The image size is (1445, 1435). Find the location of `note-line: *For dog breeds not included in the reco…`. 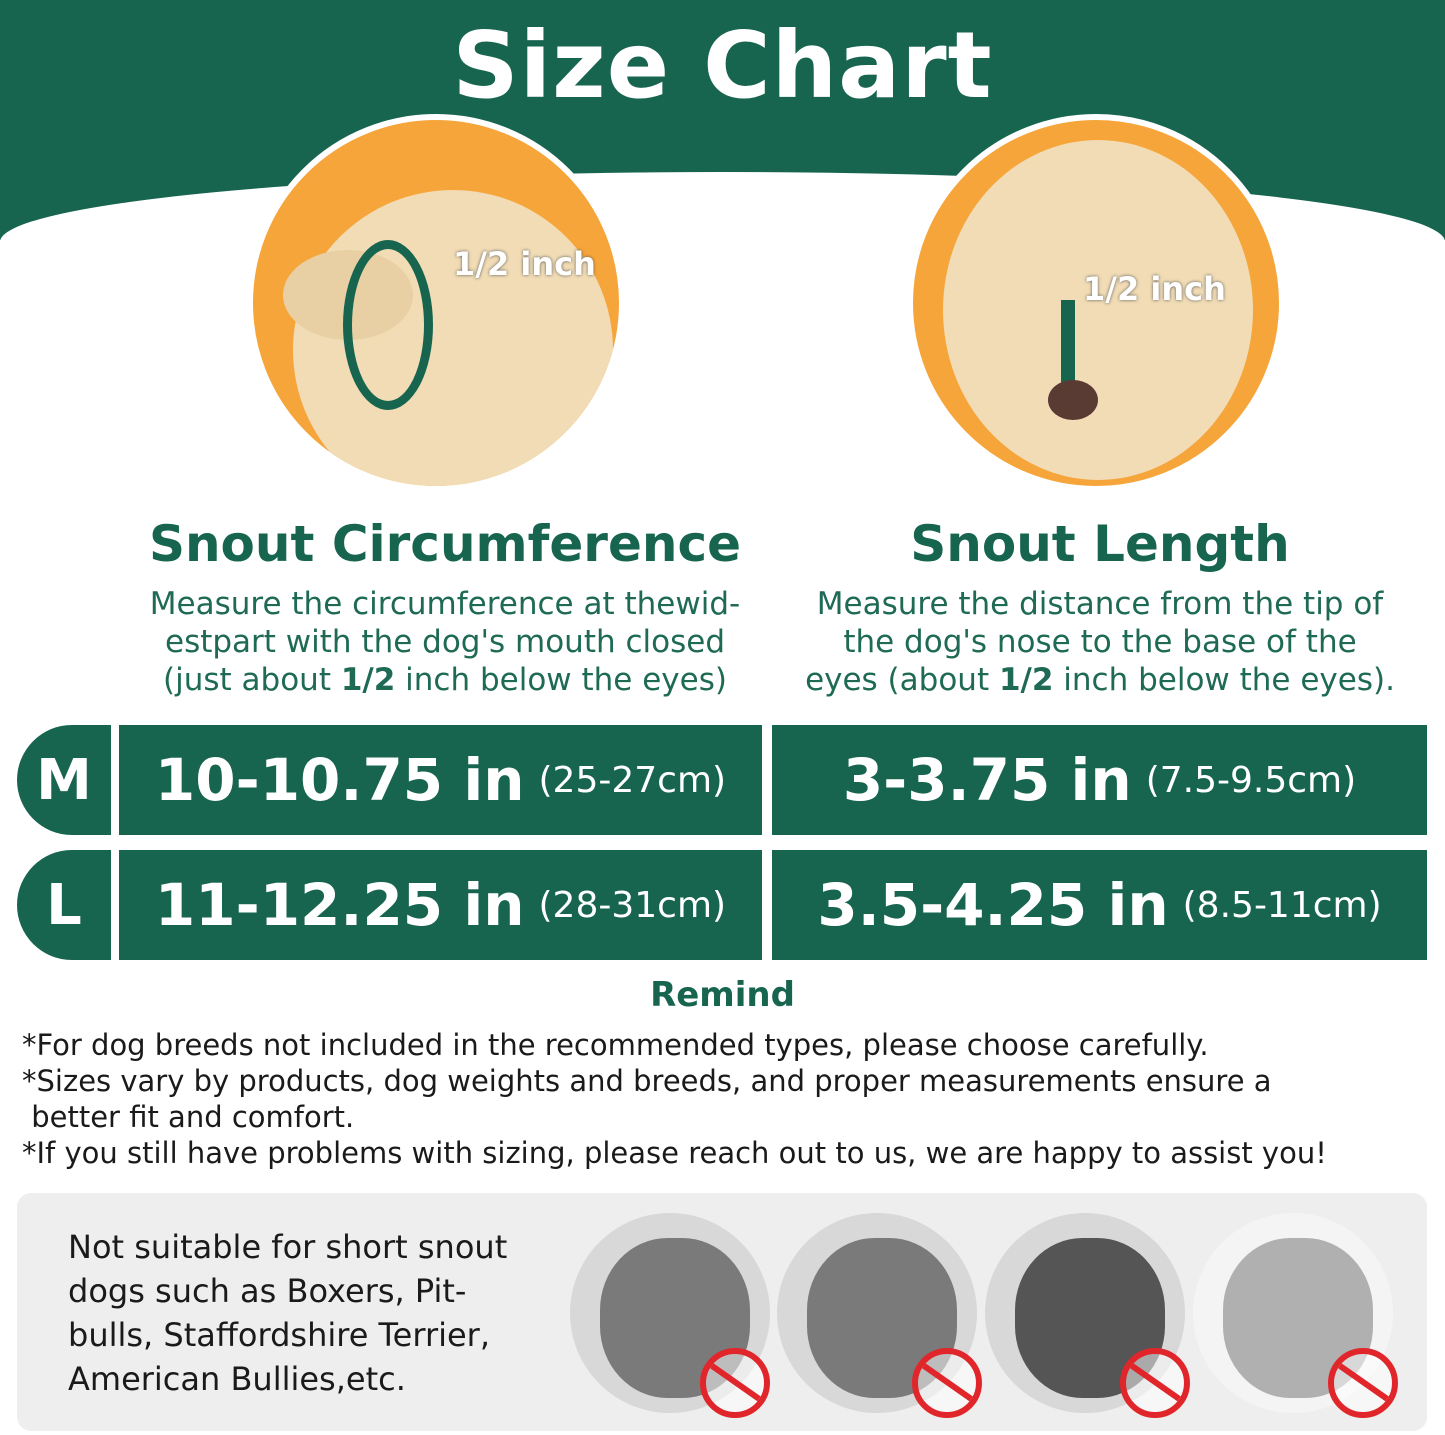

note-line: *For dog breeds not included in the reco… is located at coordinates (615, 1045).